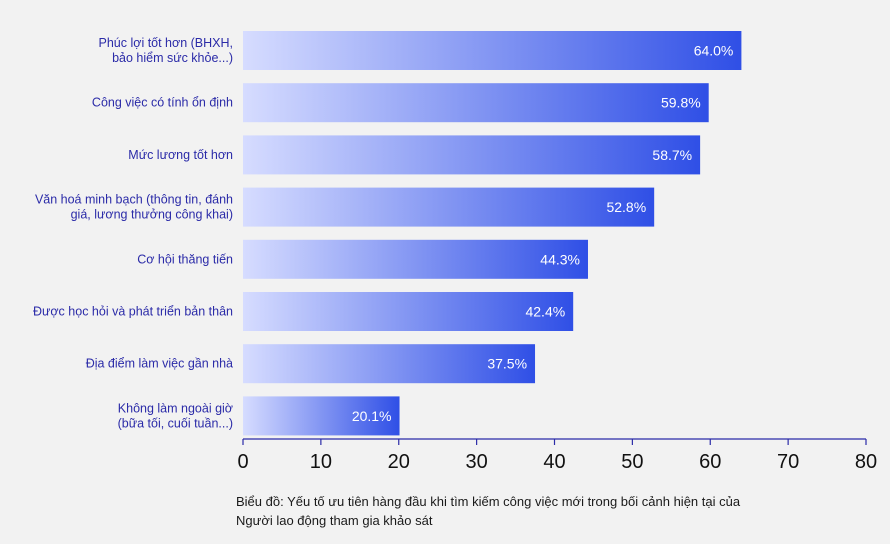 This screenshot has width=890, height=544. What do you see at coordinates (626, 207) in the screenshot?
I see `bar-value-label: 52.8%` at bounding box center [626, 207].